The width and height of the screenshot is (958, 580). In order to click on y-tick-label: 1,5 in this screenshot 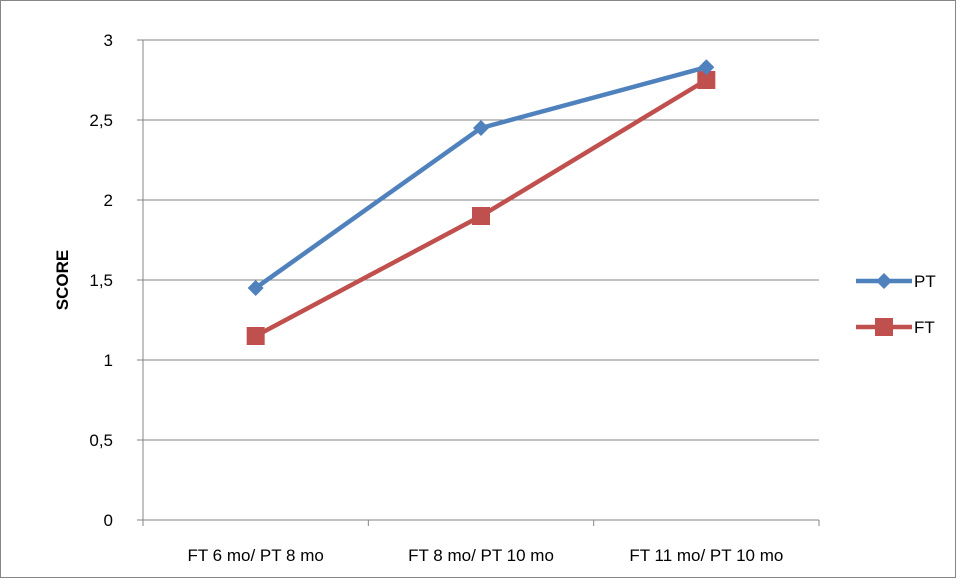, I will do `click(101, 280)`.